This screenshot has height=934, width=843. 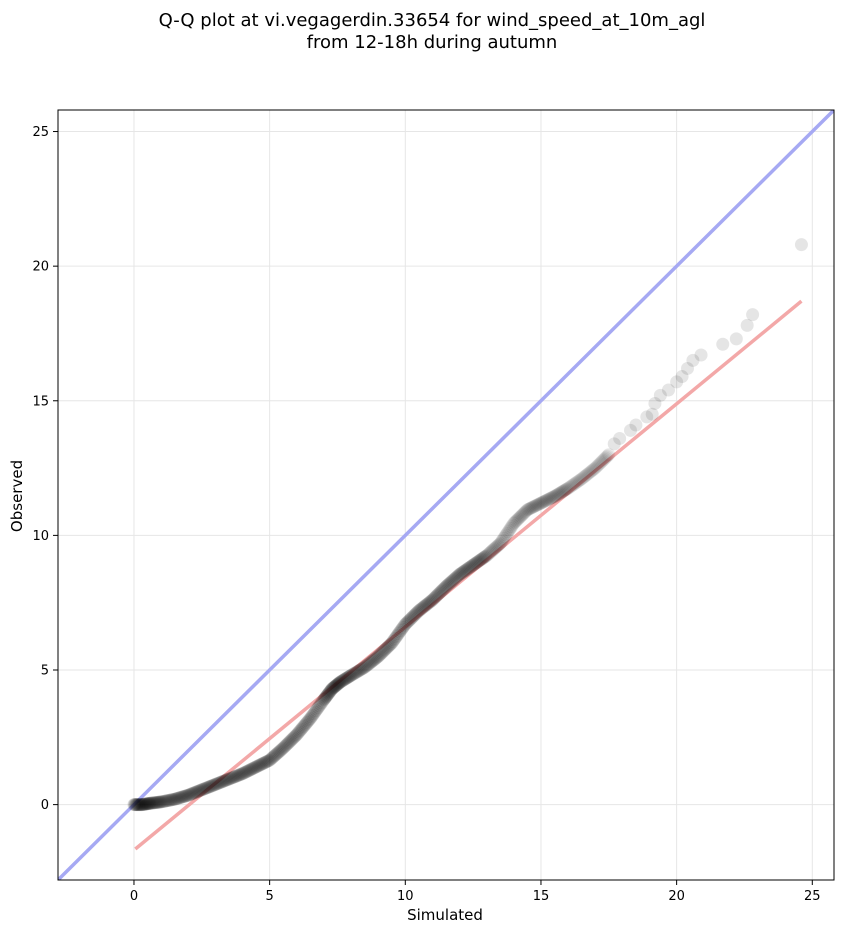 What do you see at coordinates (541, 896) in the screenshot?
I see `x-tick-label-3: 15` at bounding box center [541, 896].